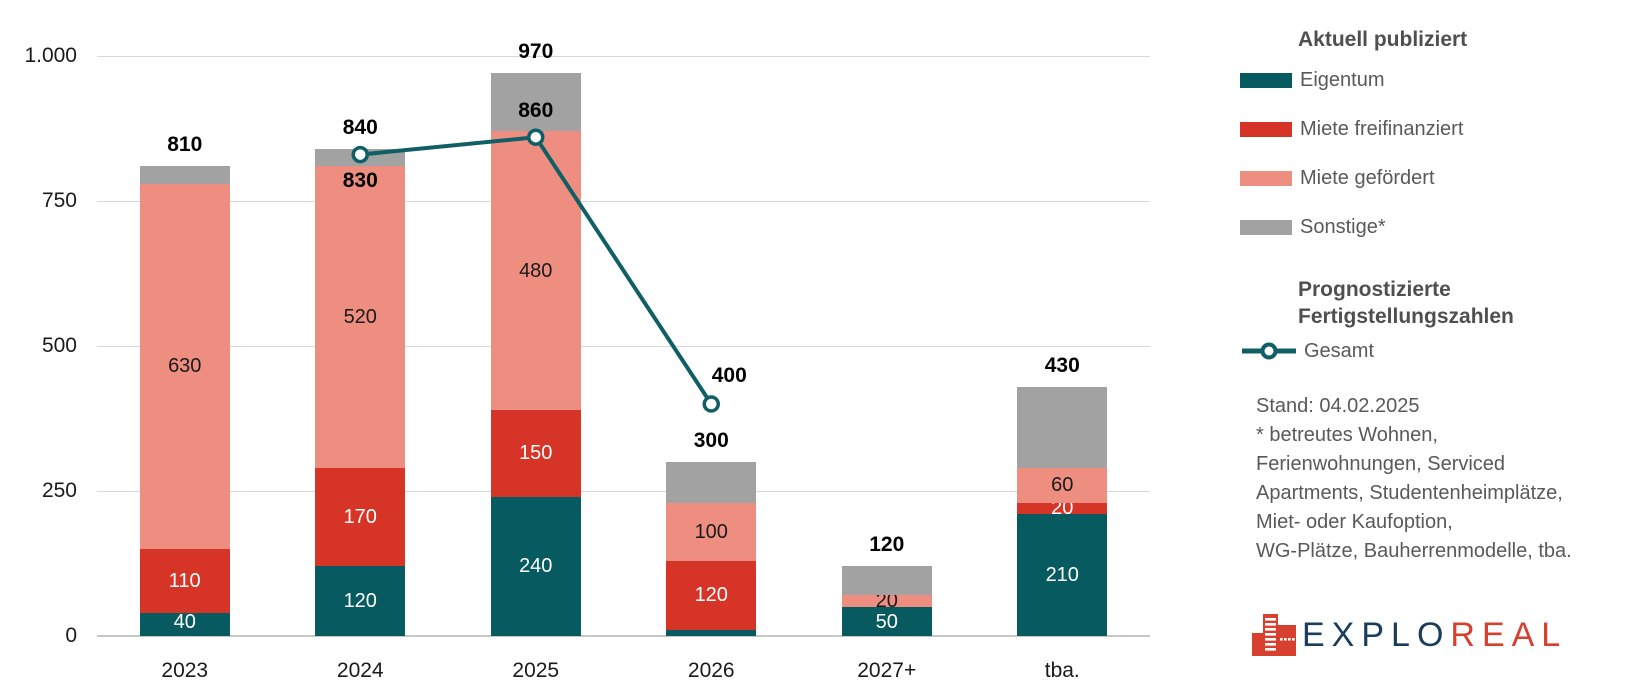  Describe the element at coordinates (887, 670) in the screenshot. I see `x-axis-label: 2027+` at that location.